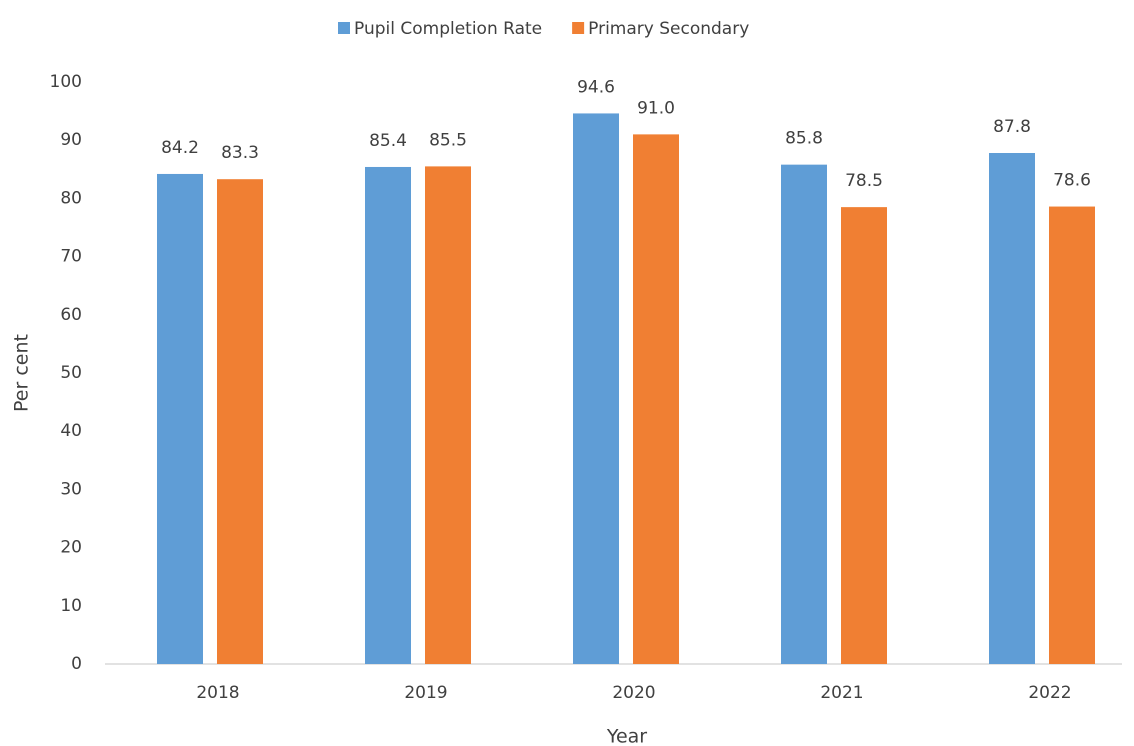 The height and width of the screenshot is (746, 1134). What do you see at coordinates (71, 489) in the screenshot?
I see `y-tick-label: 30` at bounding box center [71, 489].